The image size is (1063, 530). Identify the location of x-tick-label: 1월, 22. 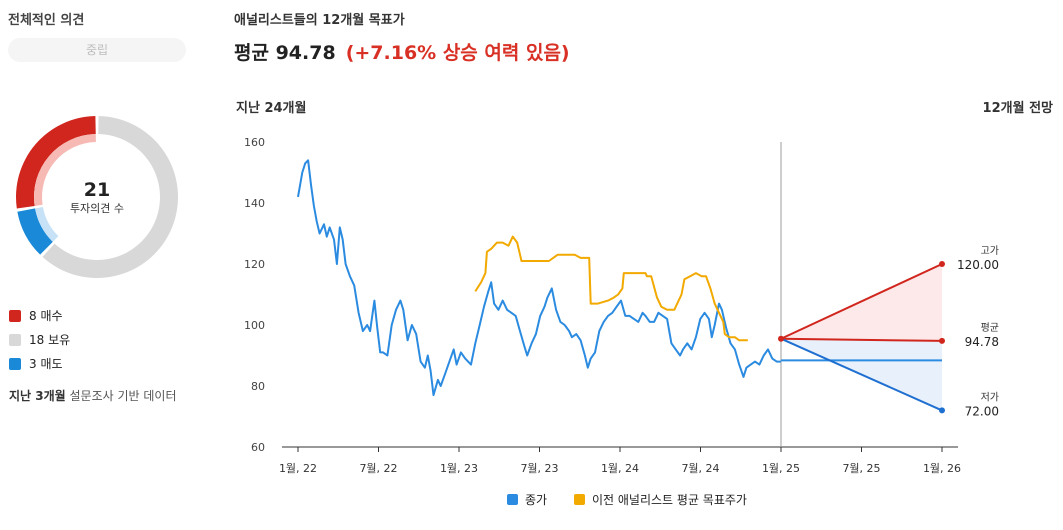
(298, 468).